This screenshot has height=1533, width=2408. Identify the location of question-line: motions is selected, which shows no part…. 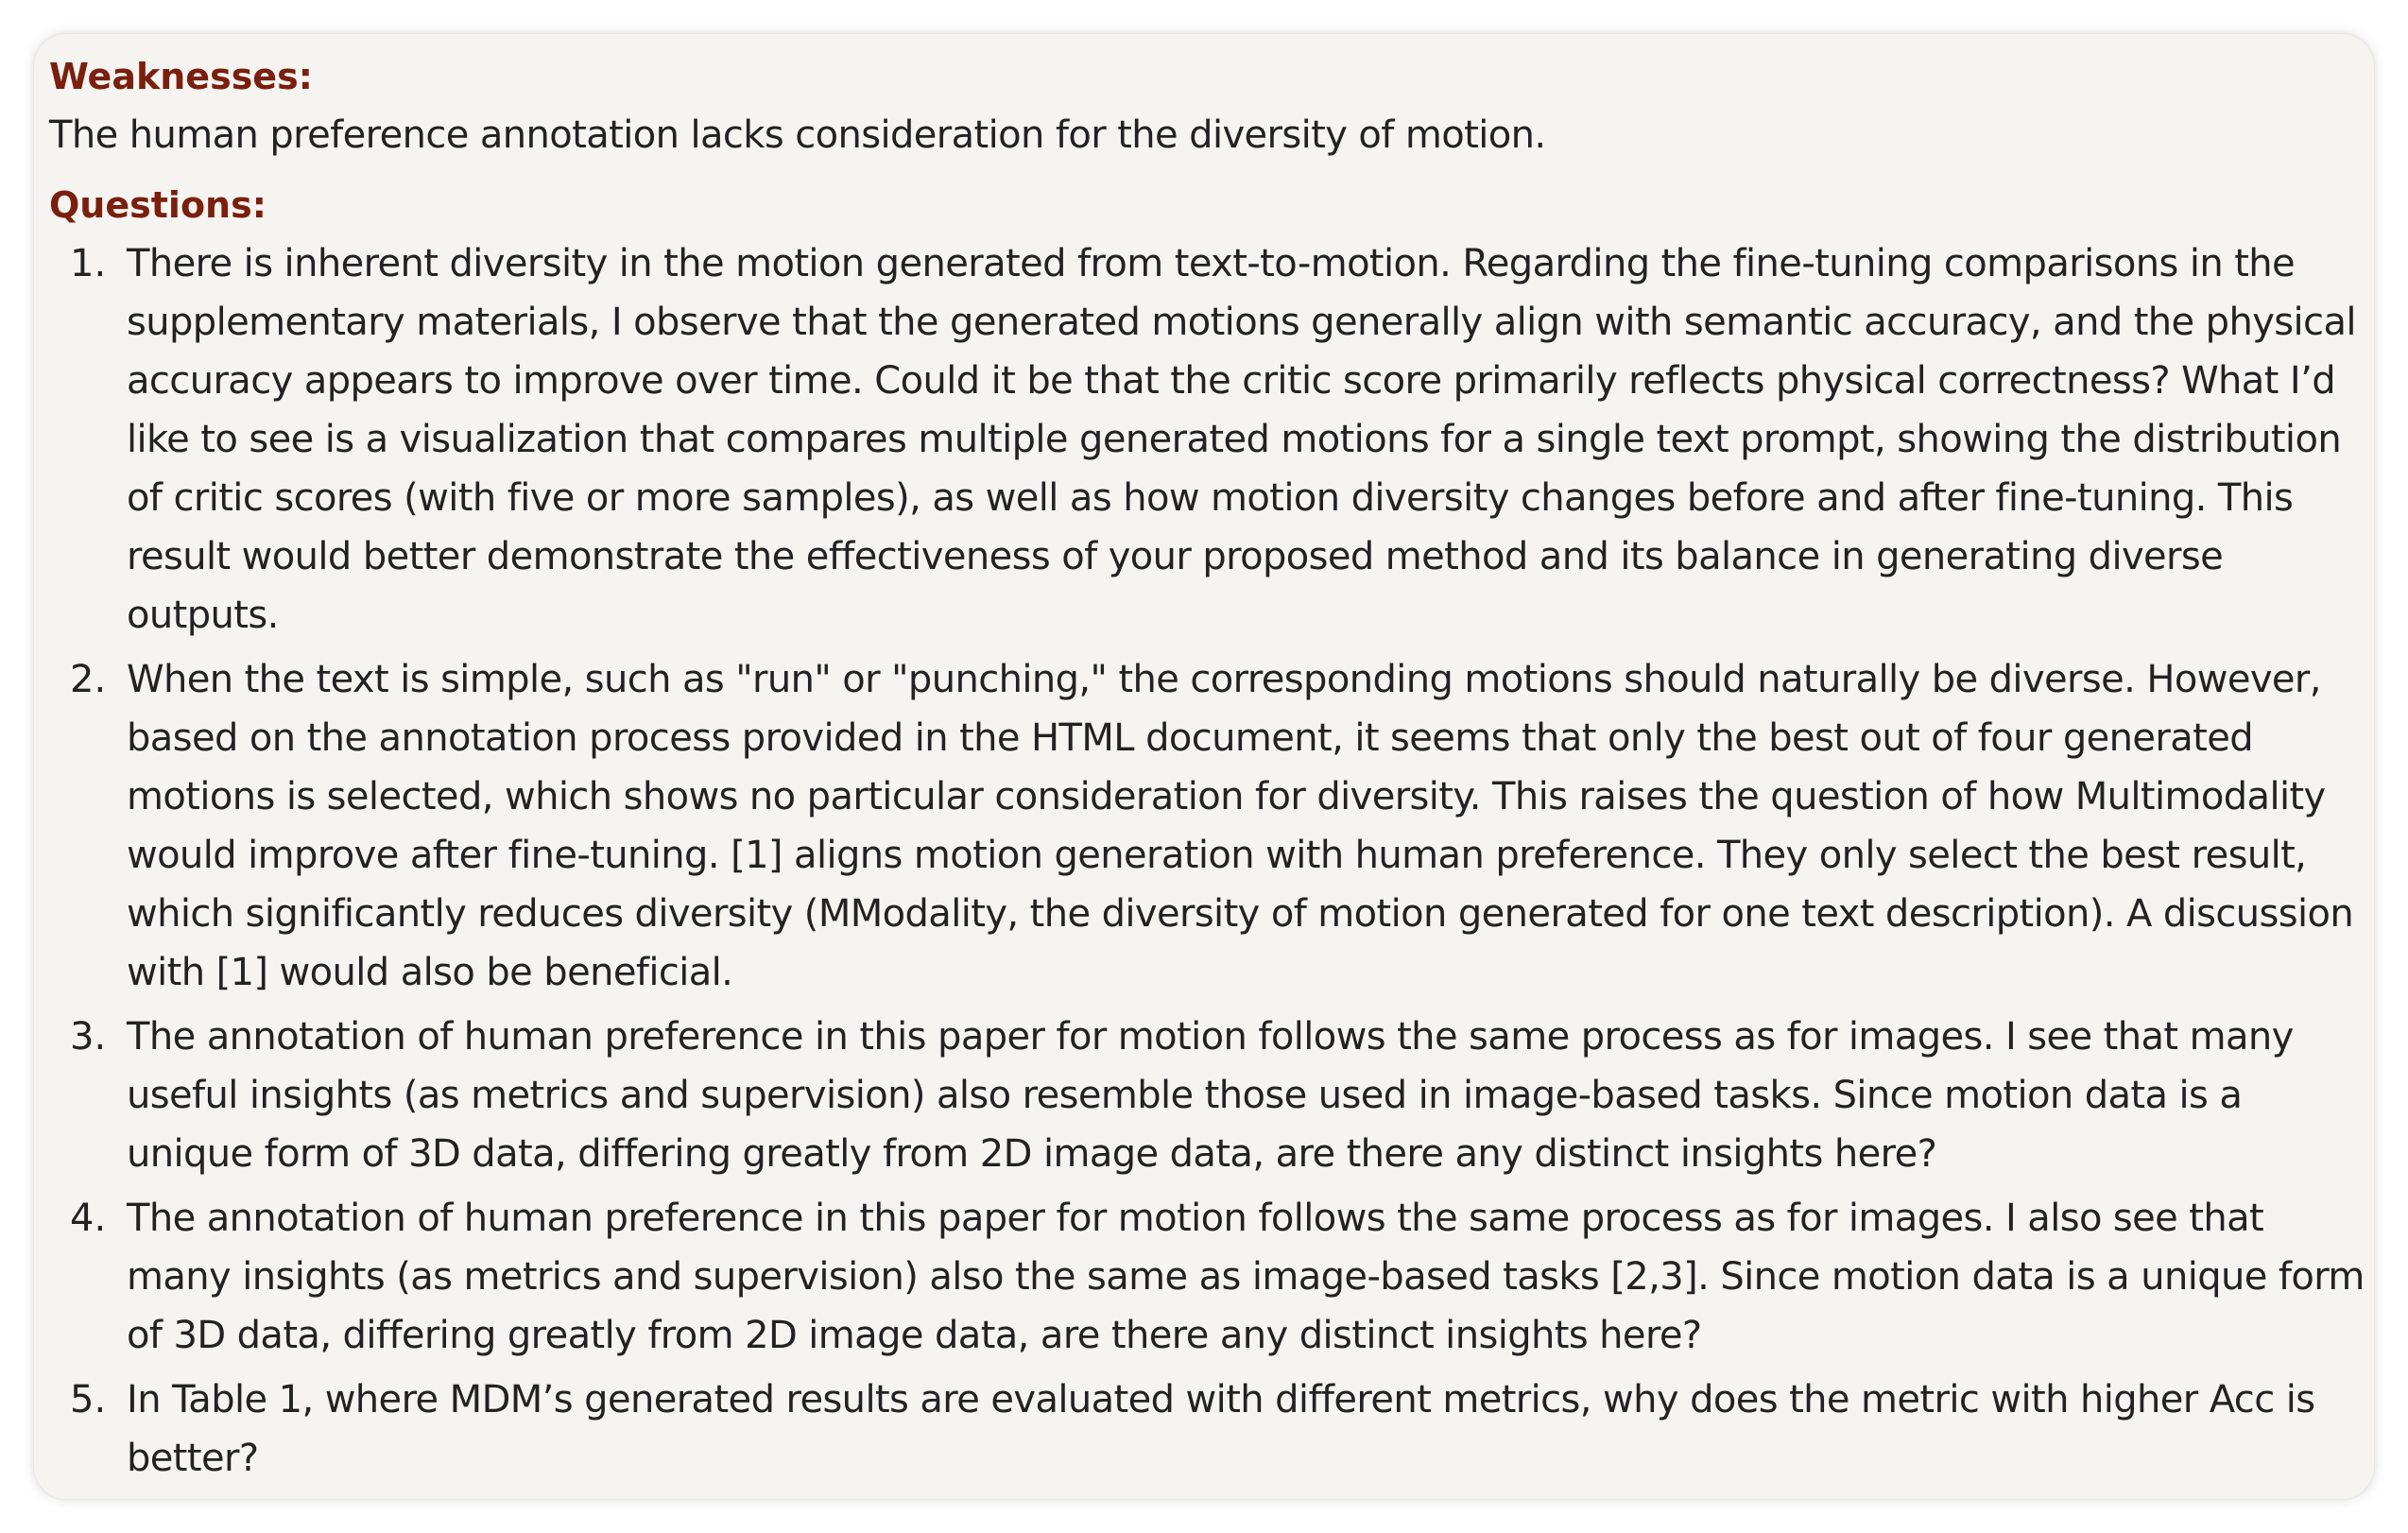
(1226, 796).